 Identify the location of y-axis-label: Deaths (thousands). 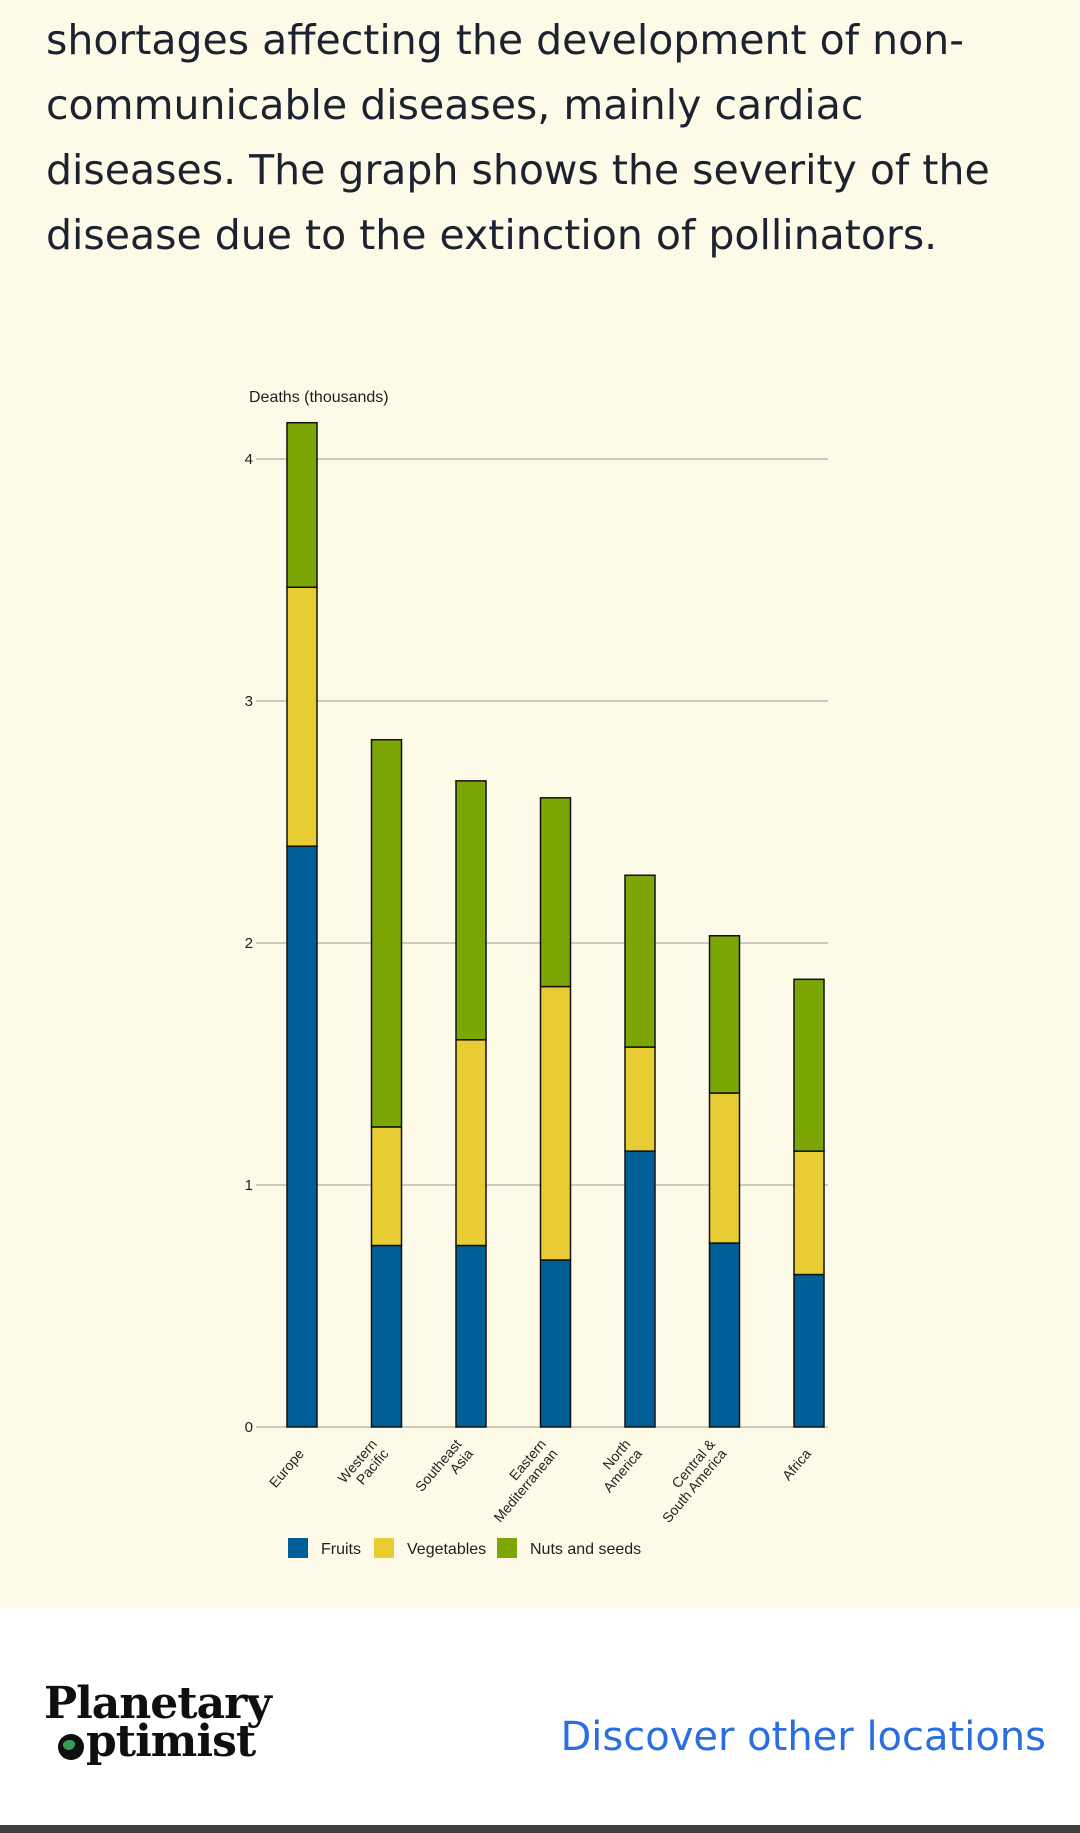
(319, 397).